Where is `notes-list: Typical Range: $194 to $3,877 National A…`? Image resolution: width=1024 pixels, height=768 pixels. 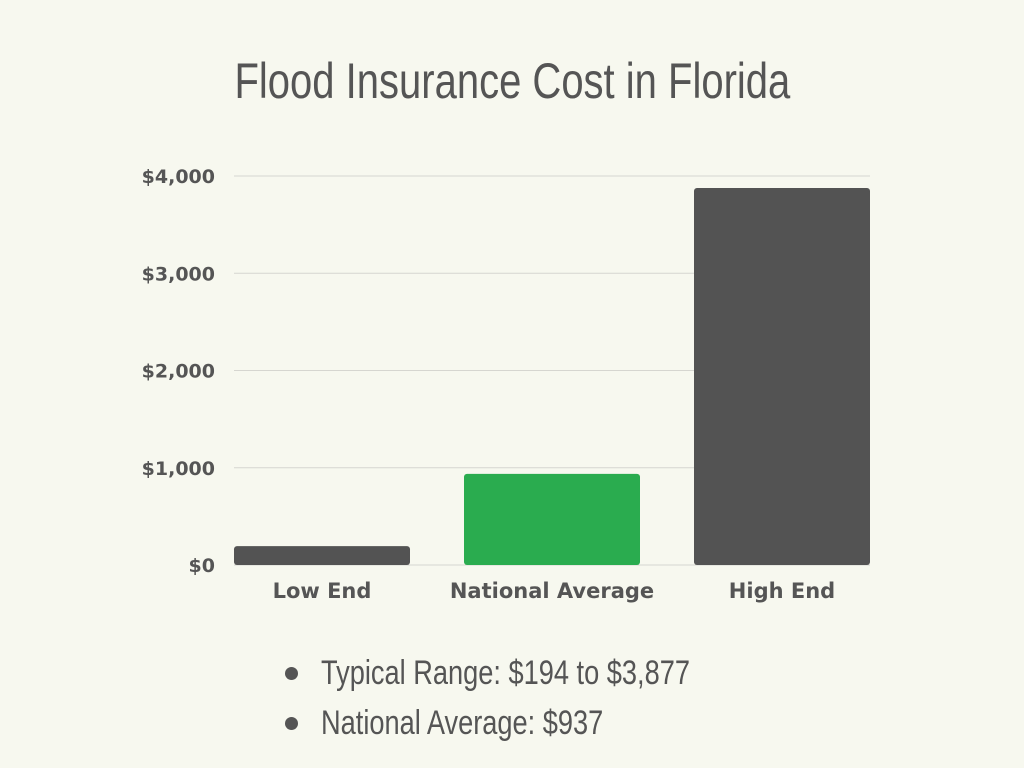
notes-list: Typical Range: $194 to $3,877 National A… is located at coordinates (533, 698).